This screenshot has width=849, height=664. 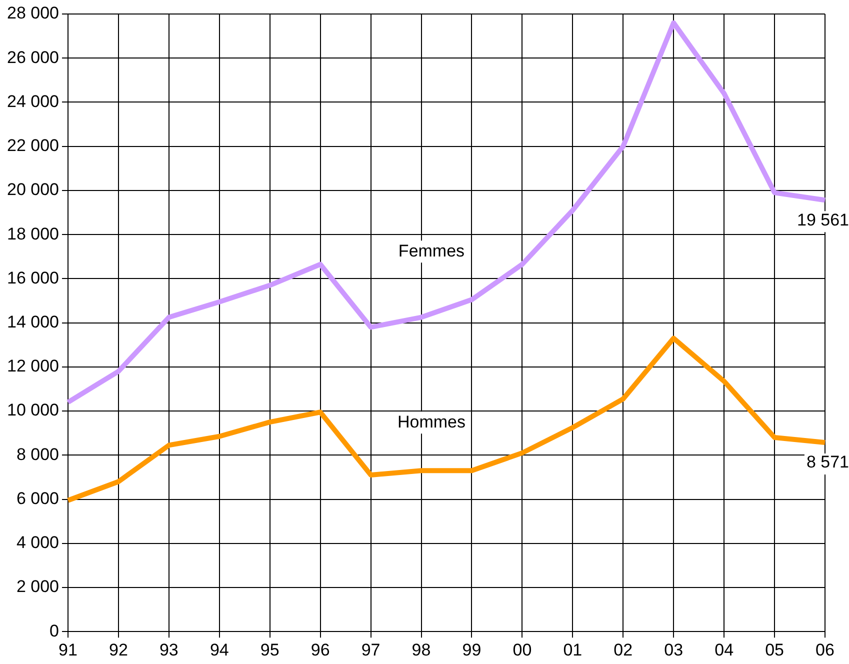 I want to click on x-tick-label: 06, so click(x=825, y=650).